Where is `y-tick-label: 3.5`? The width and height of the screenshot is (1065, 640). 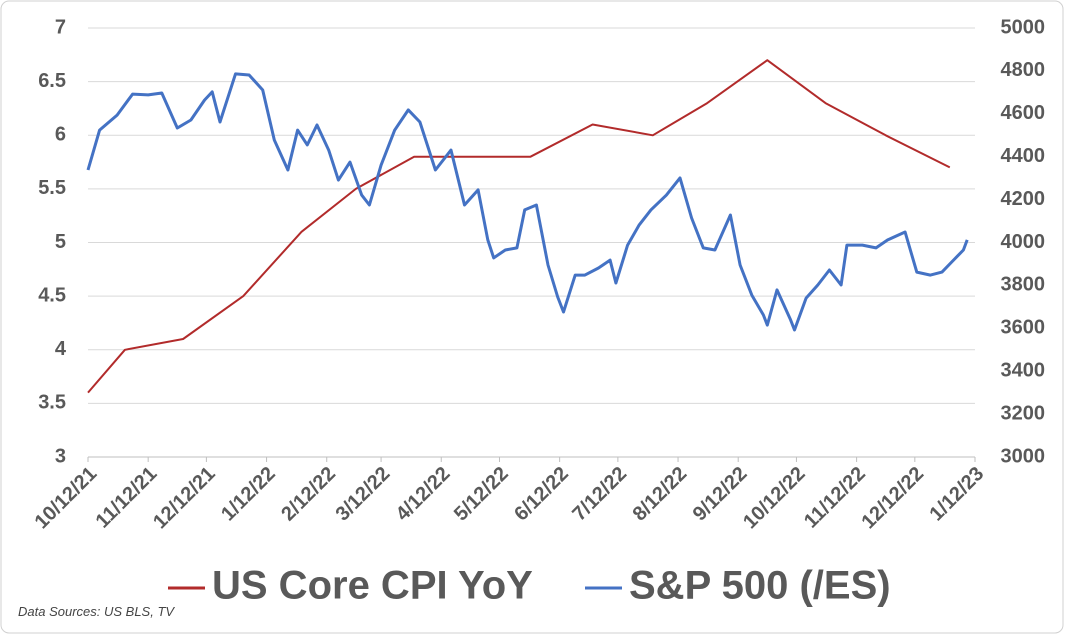 y-tick-label: 3.5 is located at coordinates (52, 403).